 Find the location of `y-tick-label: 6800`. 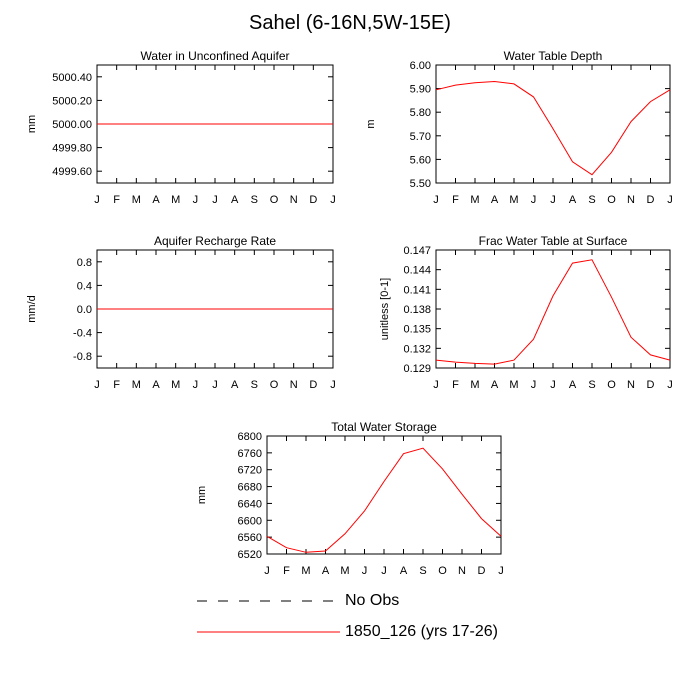

y-tick-label: 6800 is located at coordinates (250, 437).